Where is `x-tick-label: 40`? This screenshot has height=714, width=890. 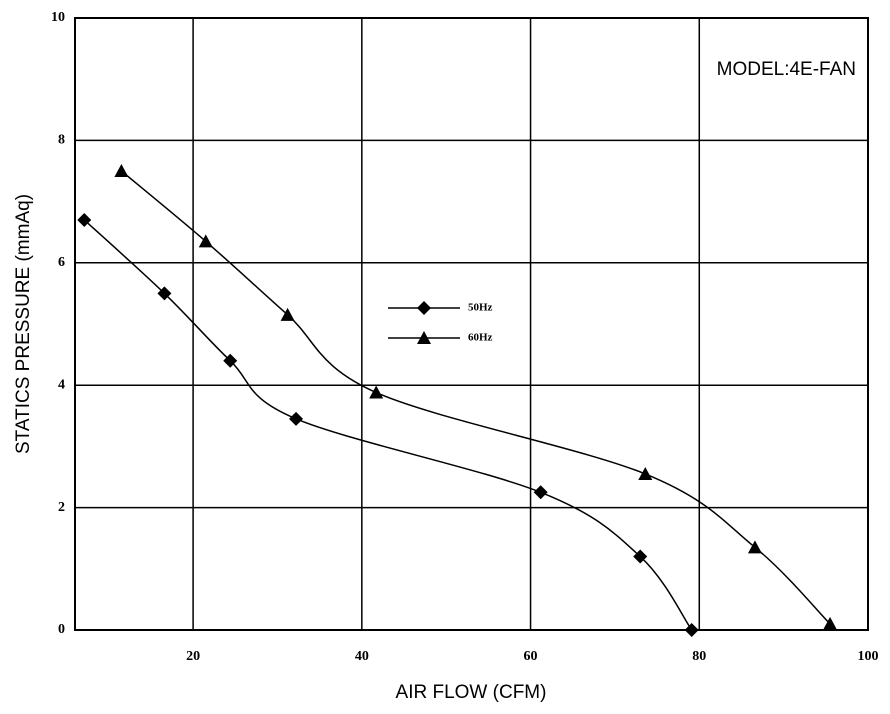
x-tick-label: 40 is located at coordinates (362, 656).